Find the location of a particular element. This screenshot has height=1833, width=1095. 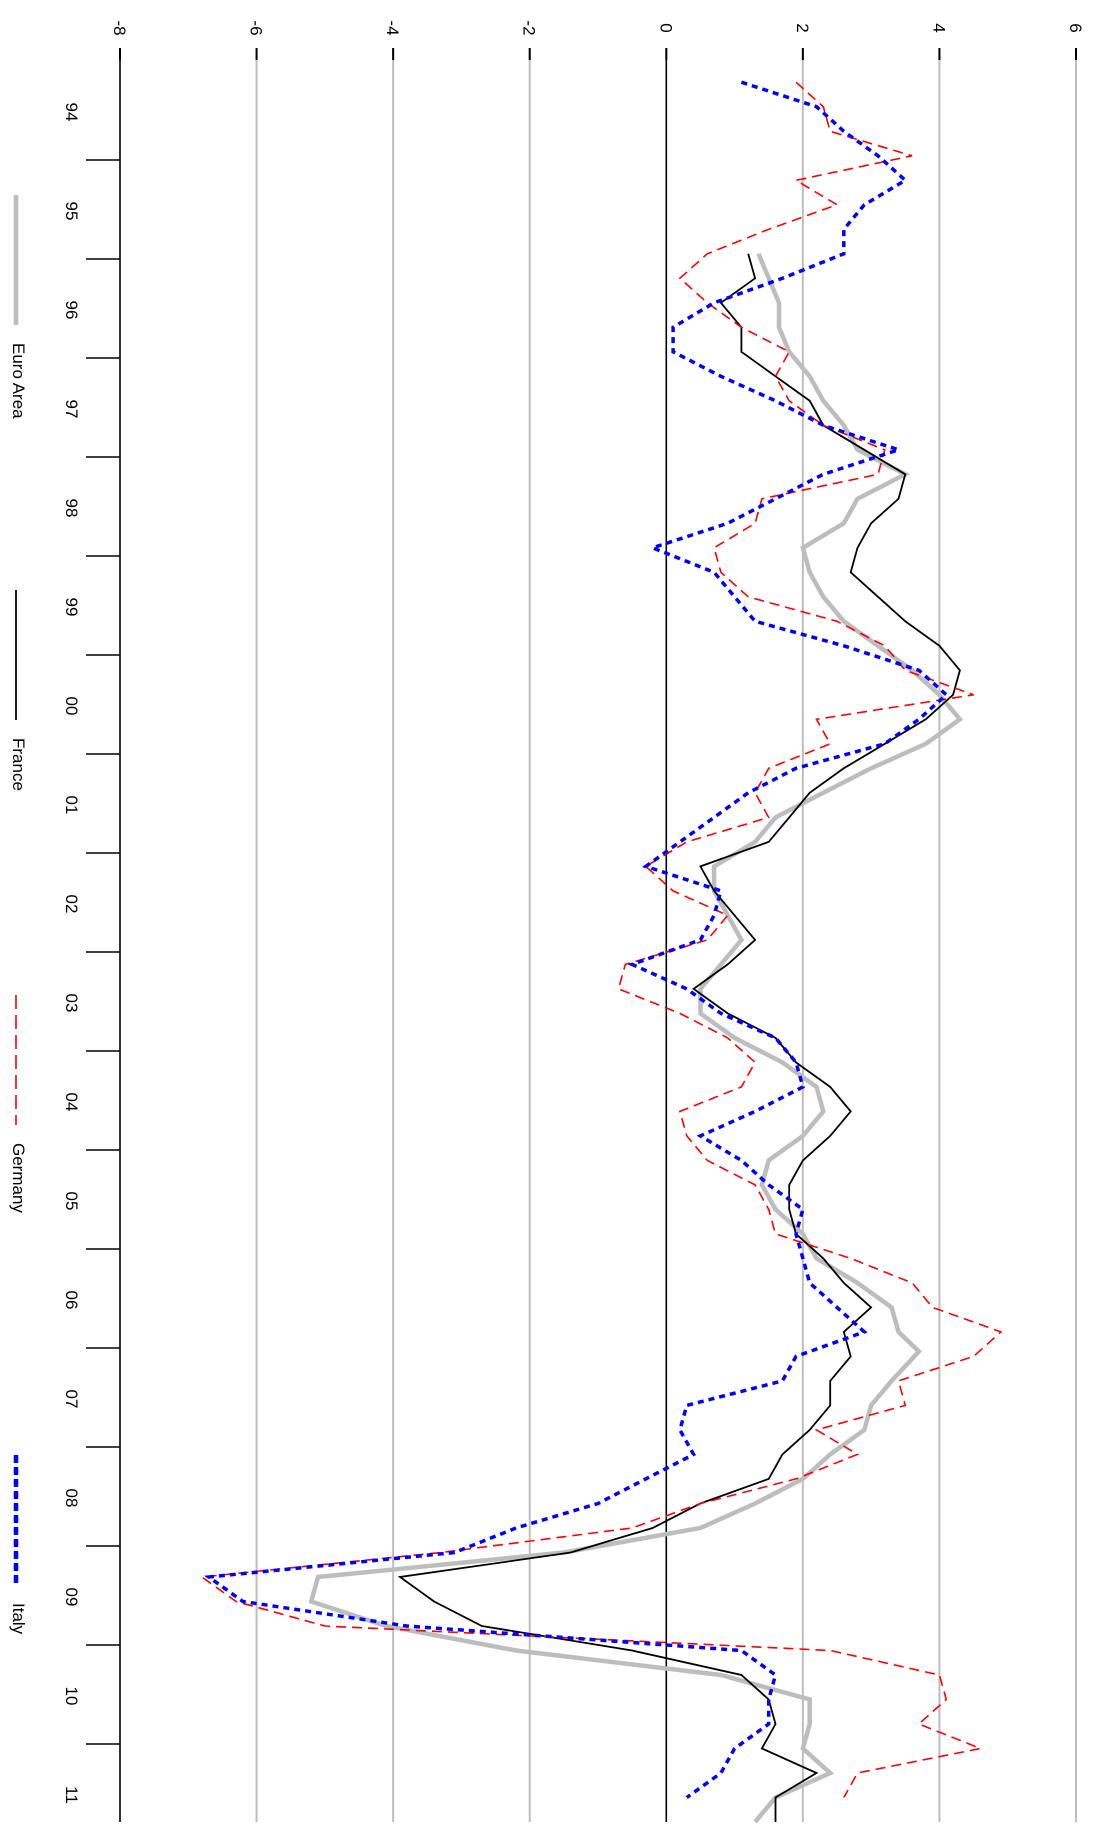

x-tick-label: 02 is located at coordinates (71, 904).